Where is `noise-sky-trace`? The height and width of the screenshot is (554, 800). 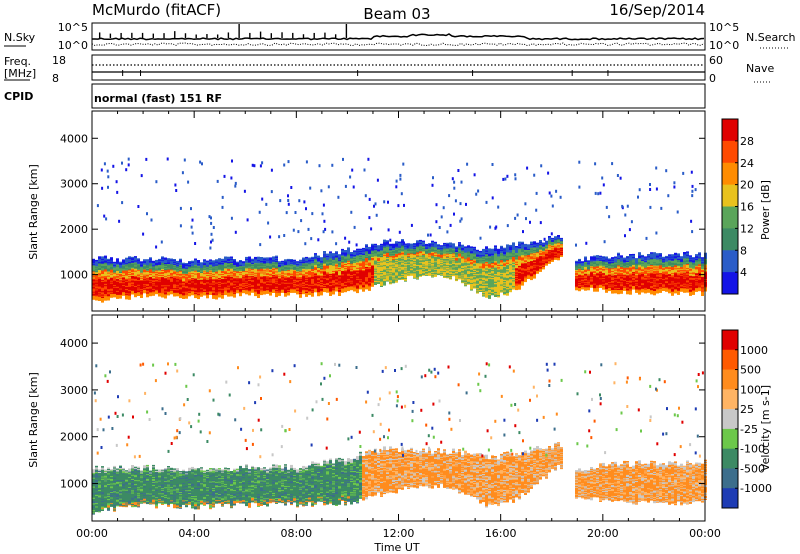
noise-sky-trace is located at coordinates (398, 37).